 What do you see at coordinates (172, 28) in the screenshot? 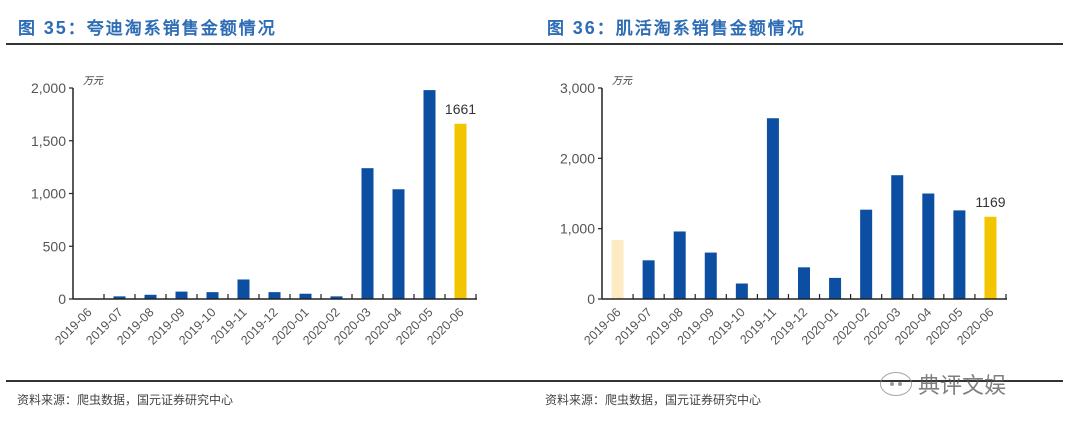
I see `title-text: ：夸迪淘系销售金额情况` at bounding box center [172, 28].